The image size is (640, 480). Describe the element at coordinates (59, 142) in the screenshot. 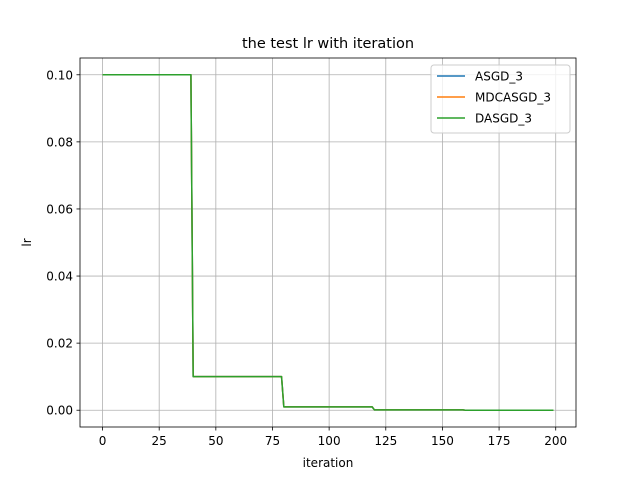

I see `y-tick-label: 0.08` at that location.